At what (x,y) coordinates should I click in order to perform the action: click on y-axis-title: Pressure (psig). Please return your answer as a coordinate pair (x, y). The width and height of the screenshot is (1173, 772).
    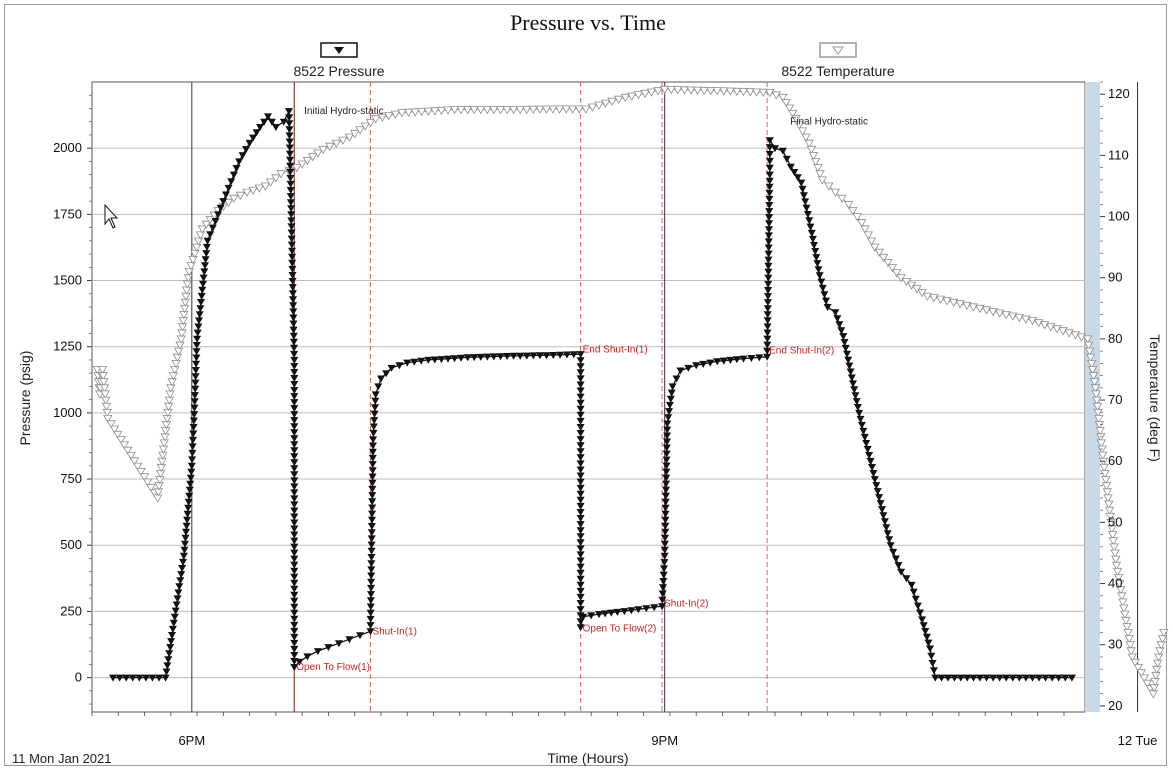
    Looking at the image, I should click on (25, 398).